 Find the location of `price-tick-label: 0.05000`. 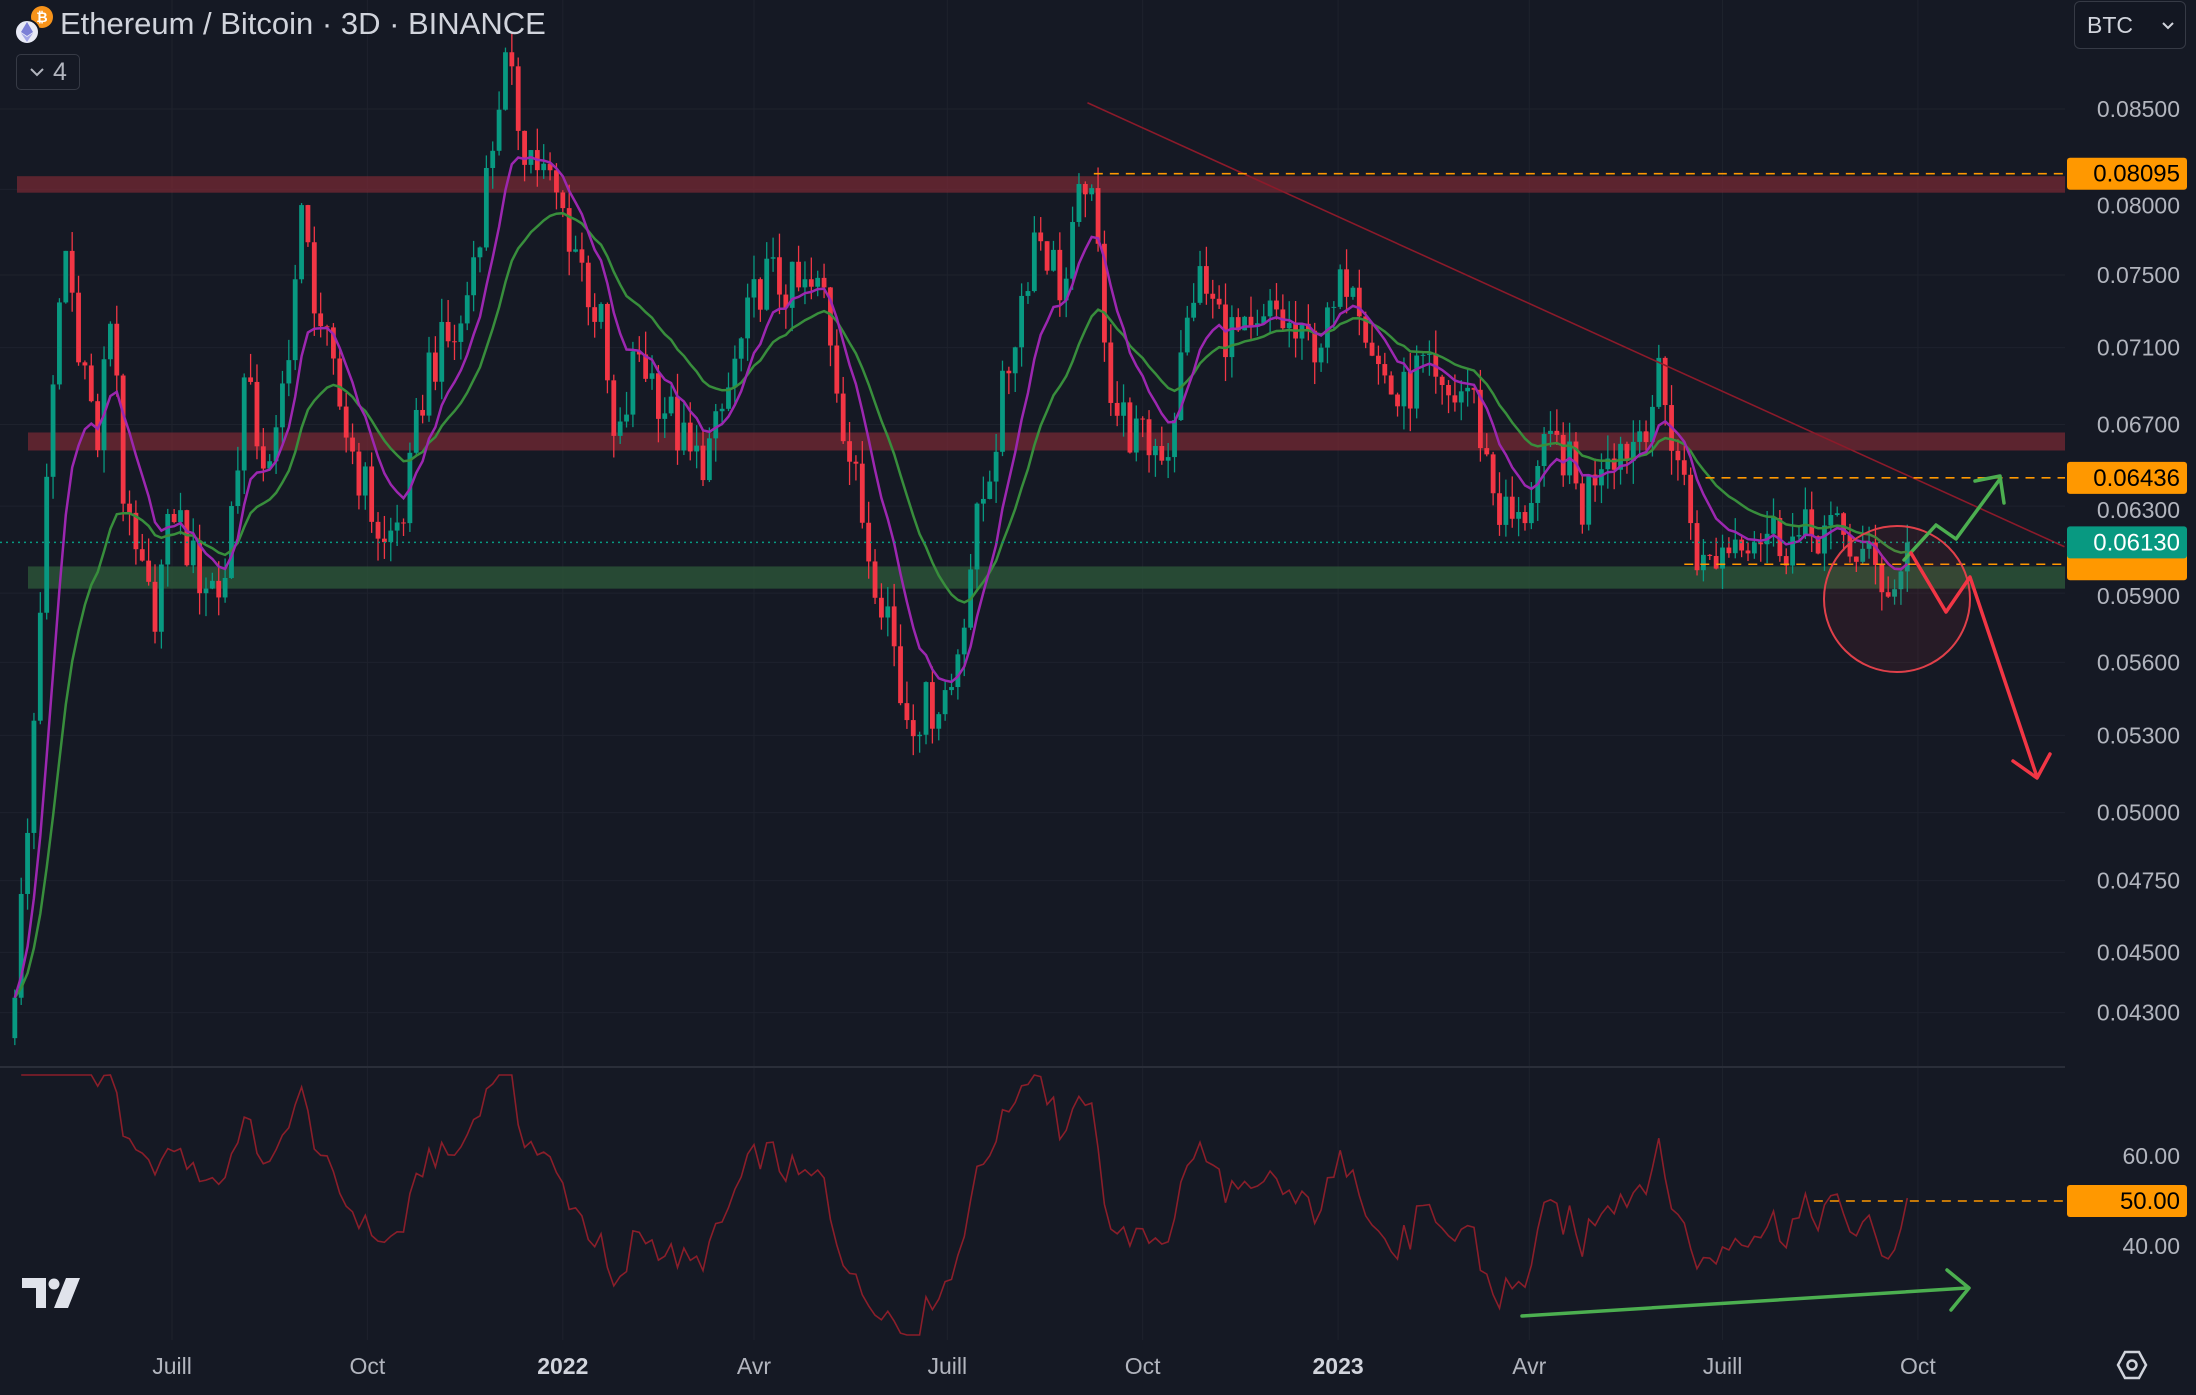

price-tick-label: 0.05000 is located at coordinates (2138, 813).